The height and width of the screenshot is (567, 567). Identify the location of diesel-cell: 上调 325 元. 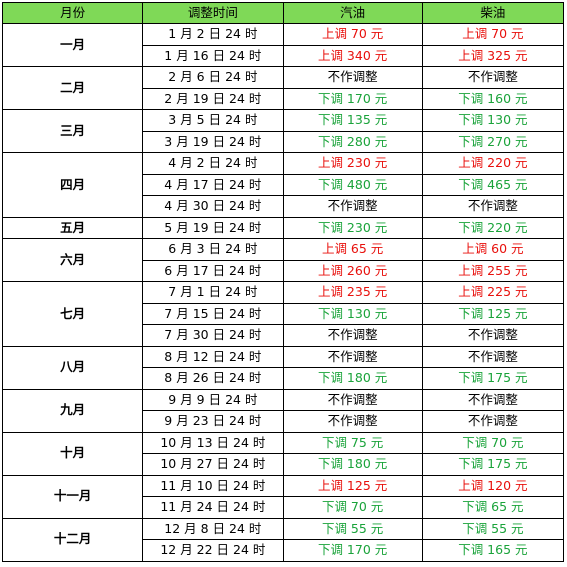
(493, 55).